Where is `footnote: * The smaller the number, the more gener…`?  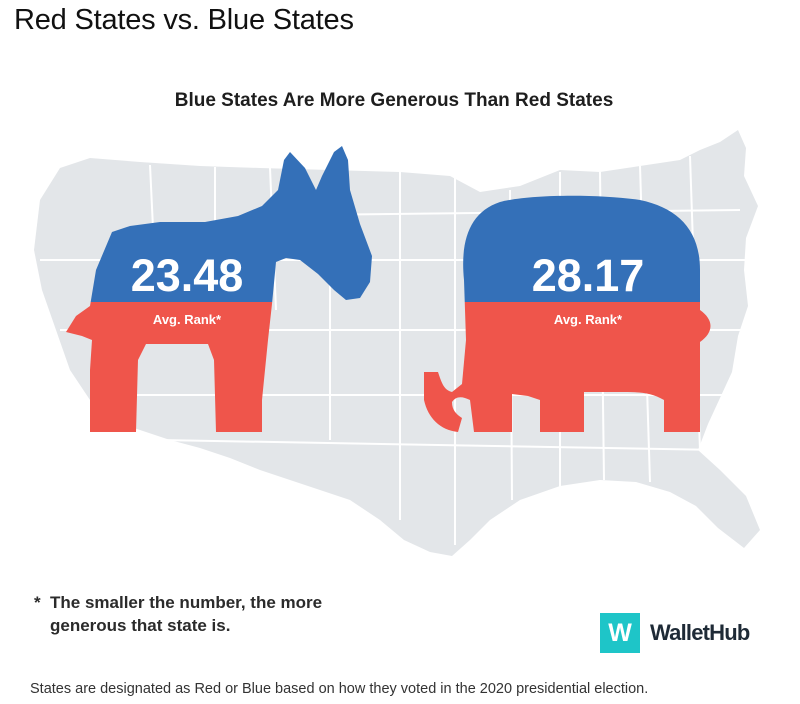
footnote: * The smaller the number, the more gener… is located at coordinates (202, 614).